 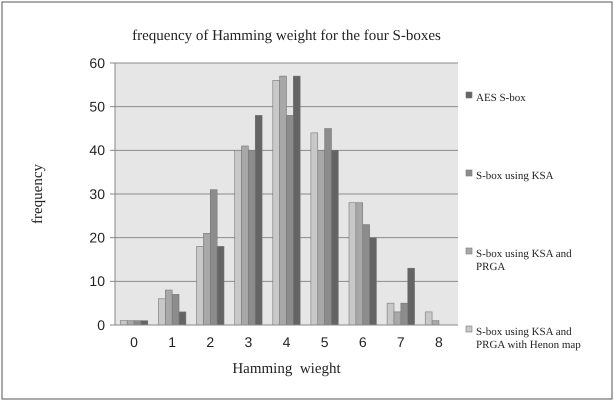 What do you see at coordinates (439, 342) in the screenshot?
I see `x-tick-label: 8` at bounding box center [439, 342].